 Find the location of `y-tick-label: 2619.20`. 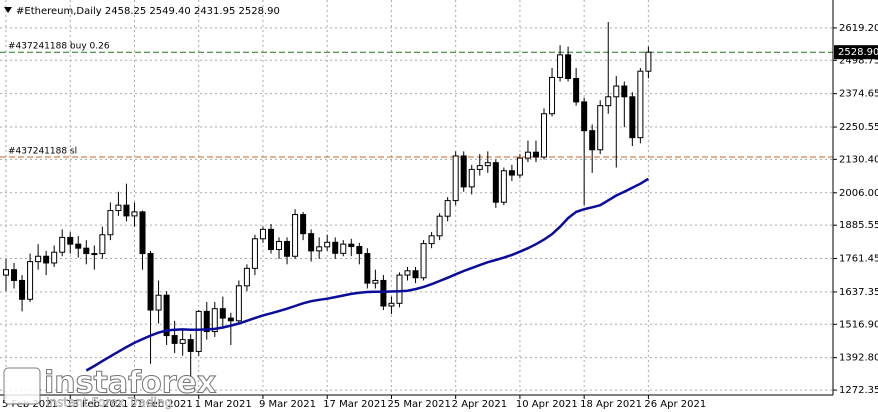

y-tick-label: 2619.20 is located at coordinates (858, 28).